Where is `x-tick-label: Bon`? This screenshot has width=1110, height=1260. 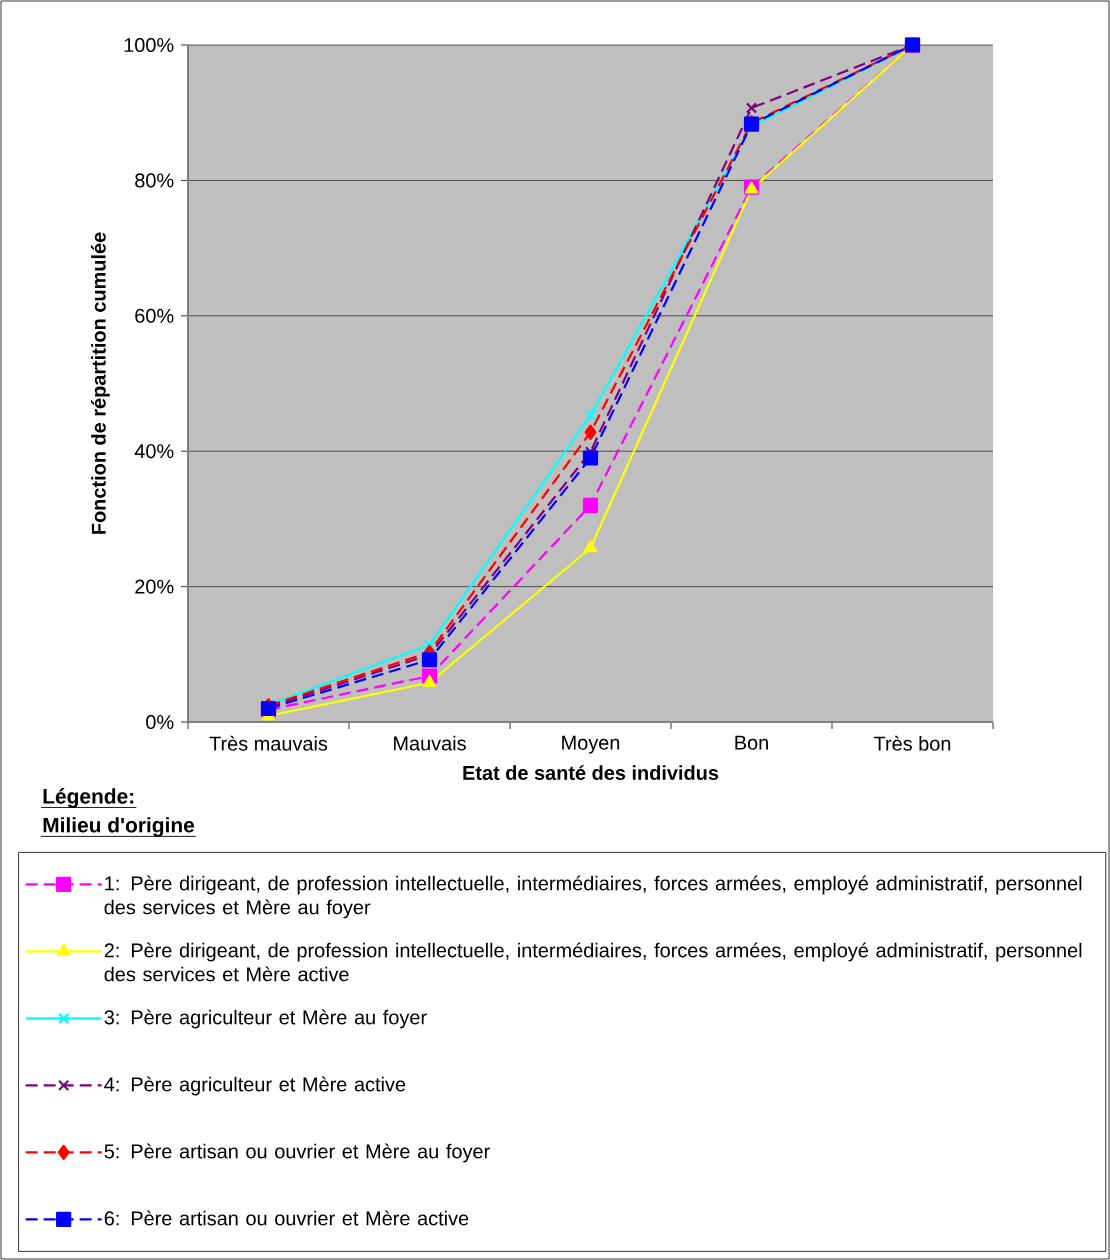
x-tick-label: Bon is located at coordinates (751, 742).